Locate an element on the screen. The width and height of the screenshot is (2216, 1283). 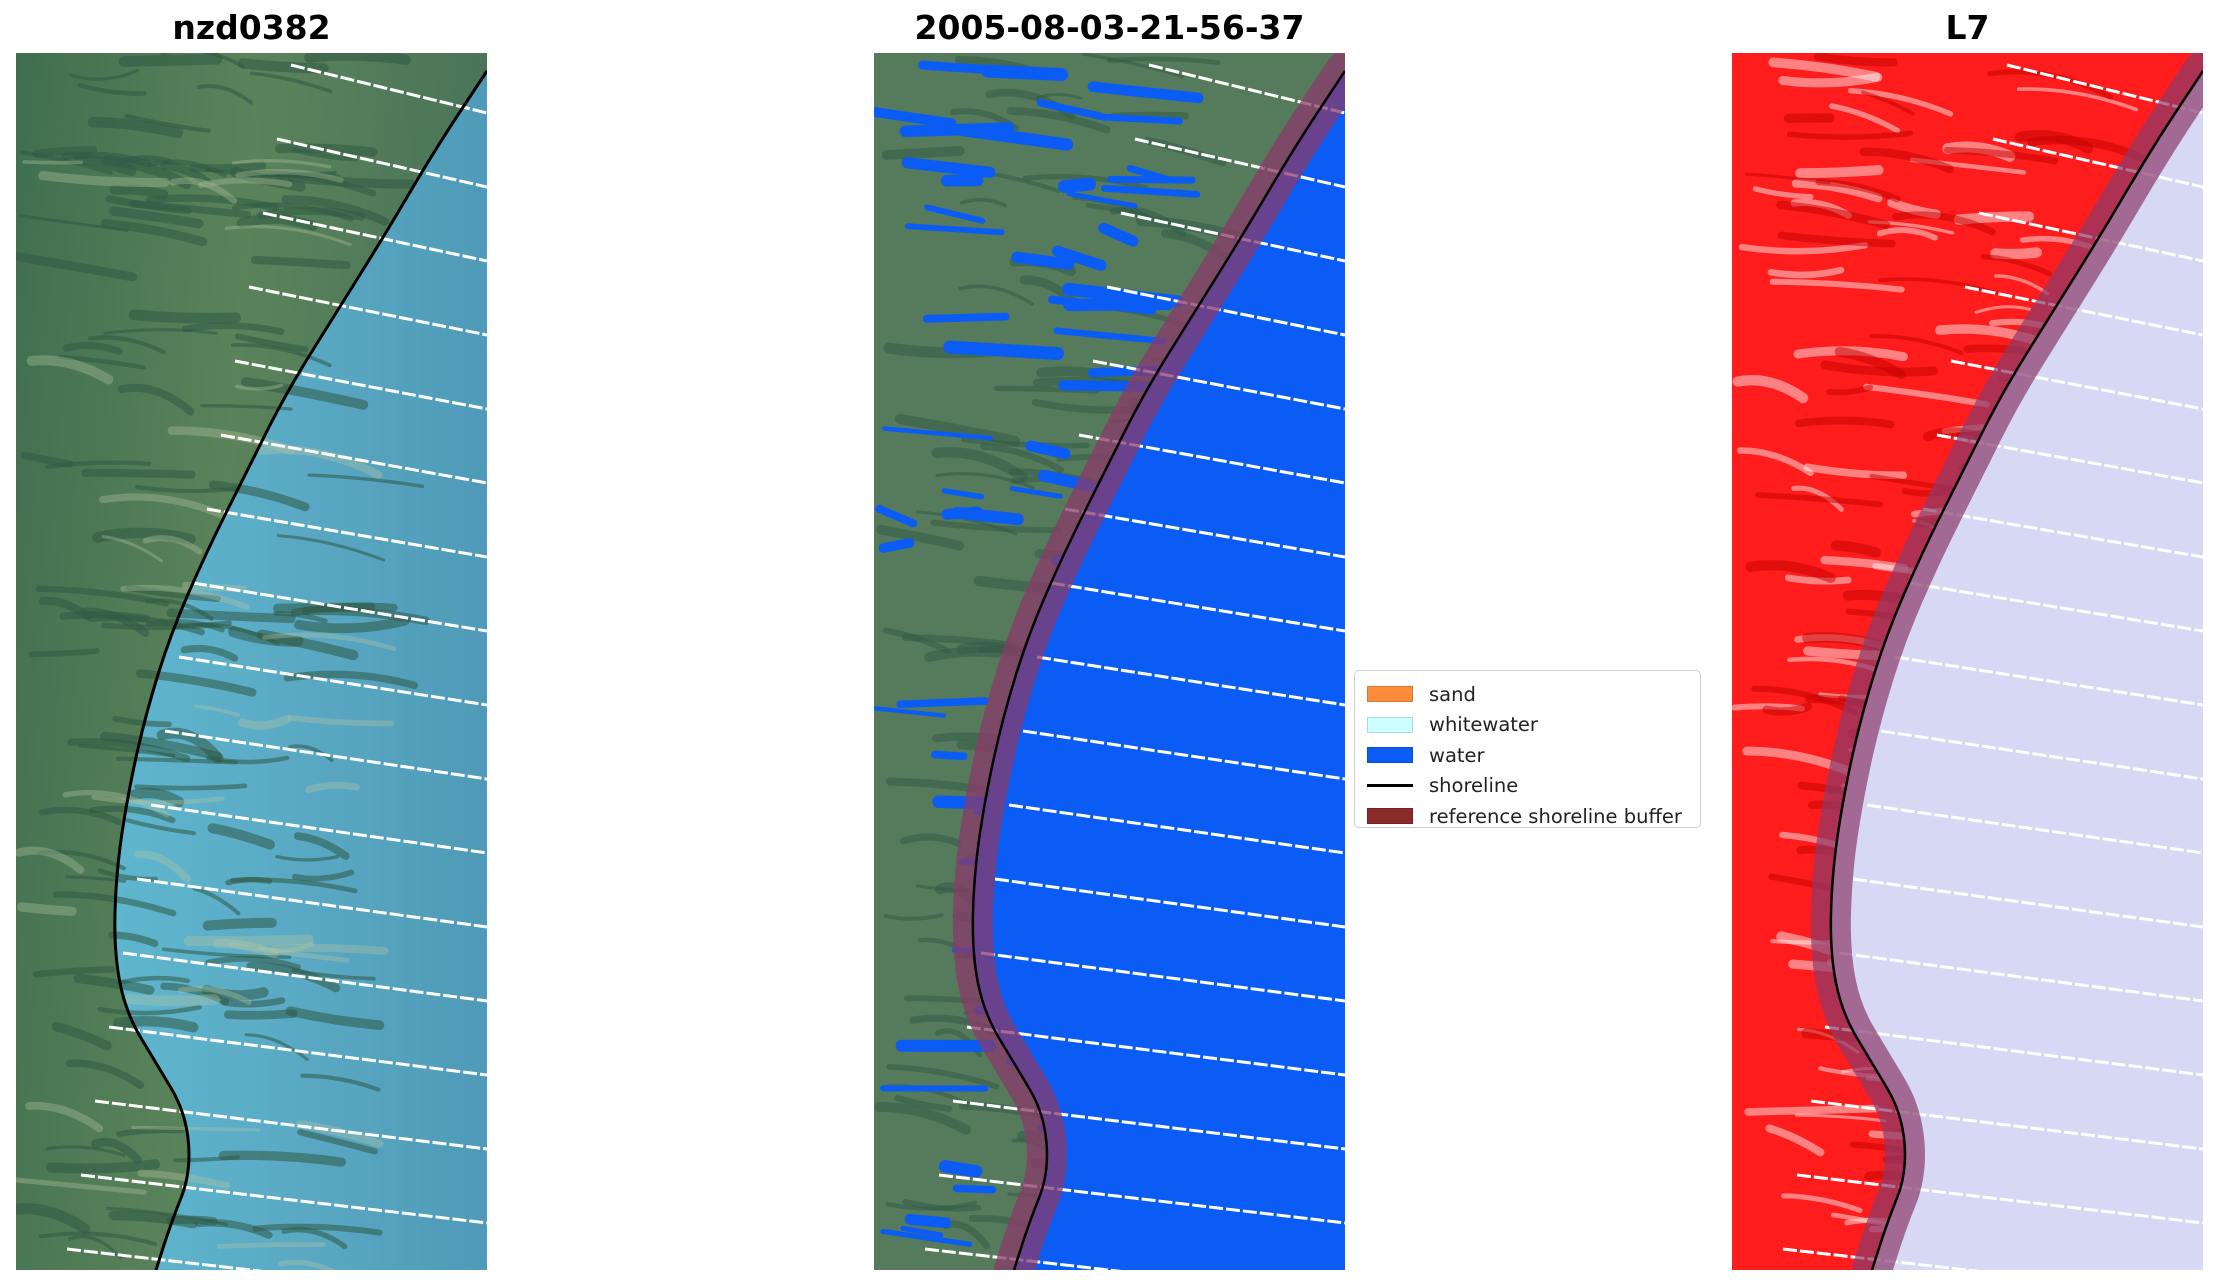
legend-label-shoreline: shoreline is located at coordinates (1474, 786).